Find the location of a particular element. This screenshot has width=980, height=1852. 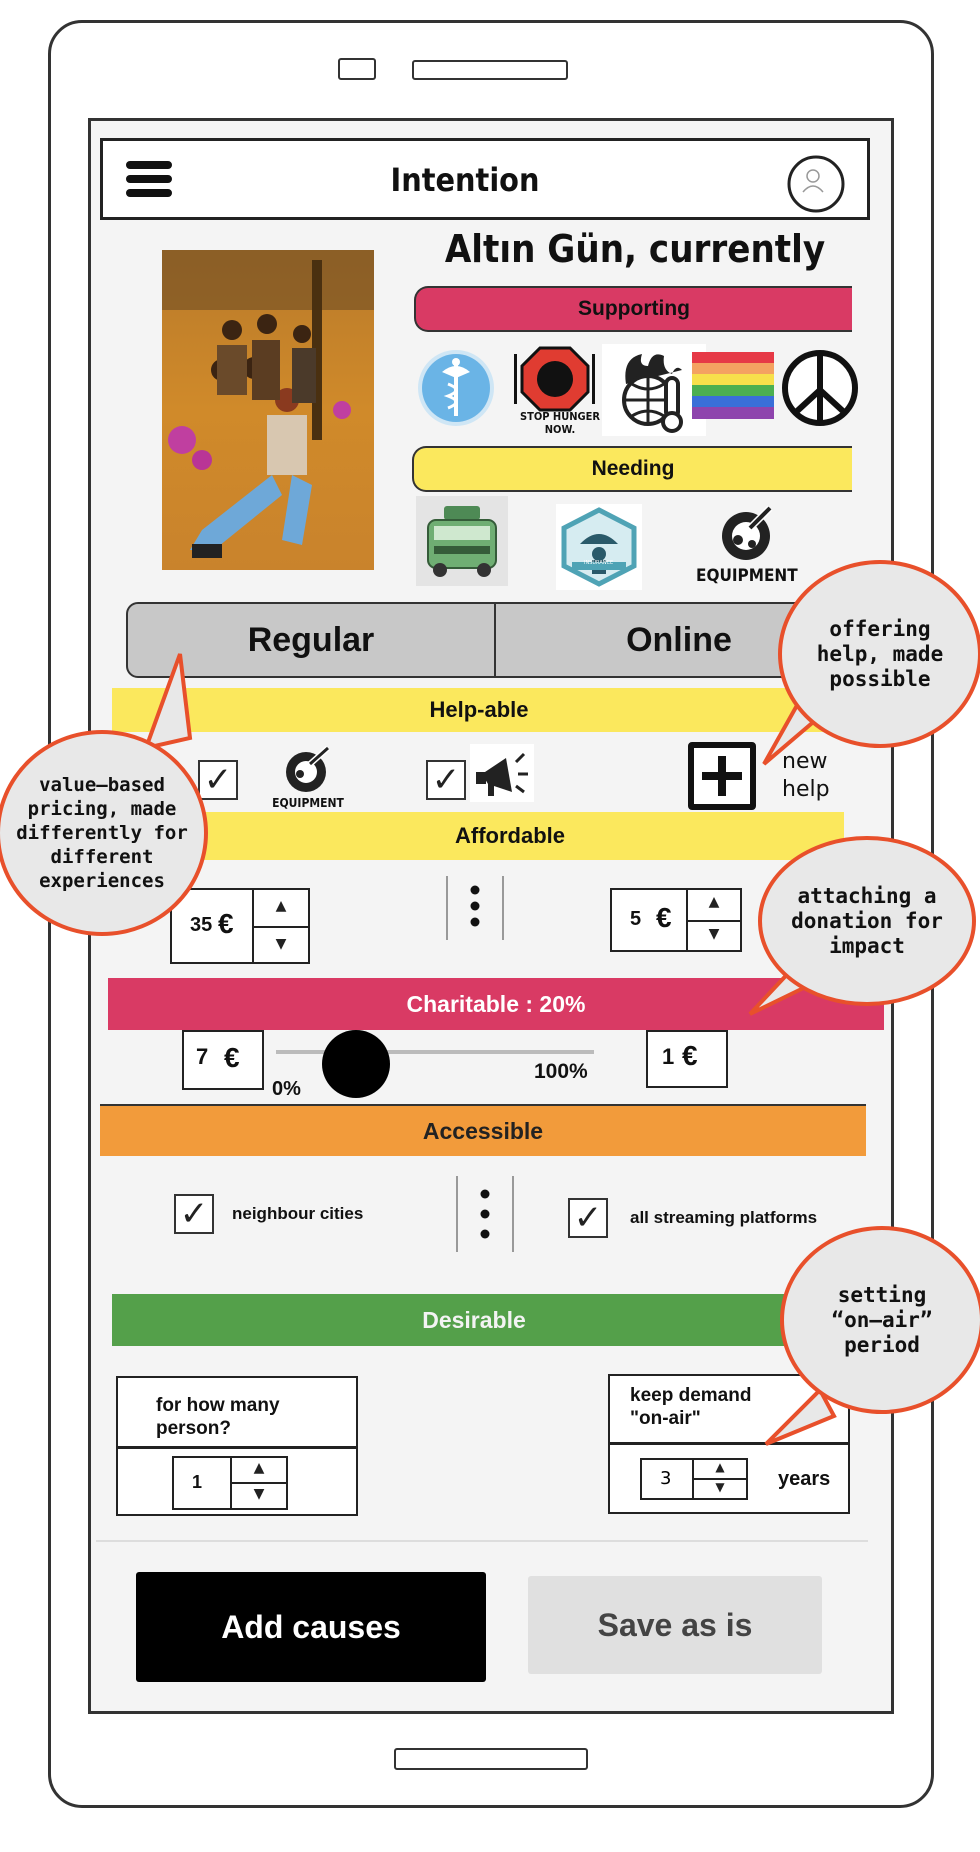

help-equipment-checkbox: ✓ is located at coordinates (218, 780).